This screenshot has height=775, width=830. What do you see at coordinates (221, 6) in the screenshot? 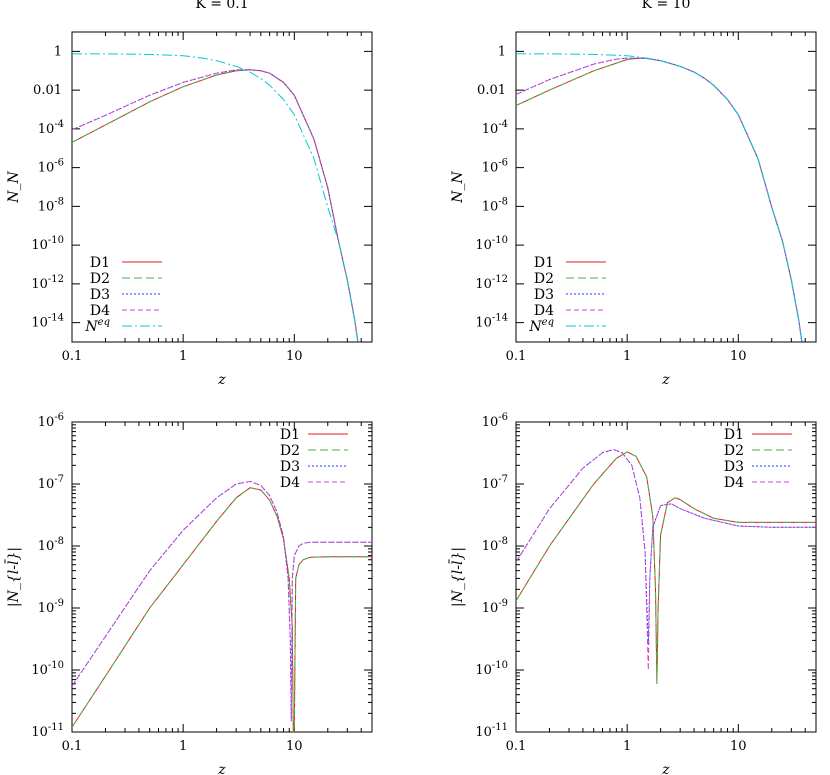
I see `panel-title: K = 0.1` at bounding box center [221, 6].